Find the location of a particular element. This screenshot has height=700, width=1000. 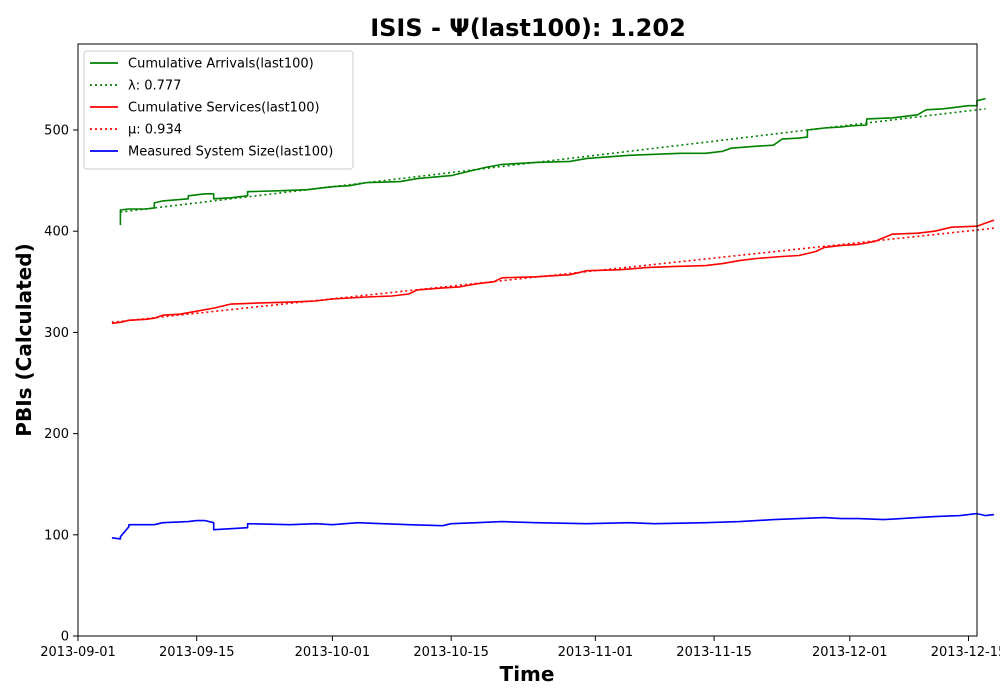

legend-label: μ: 0.934 is located at coordinates (155, 130).